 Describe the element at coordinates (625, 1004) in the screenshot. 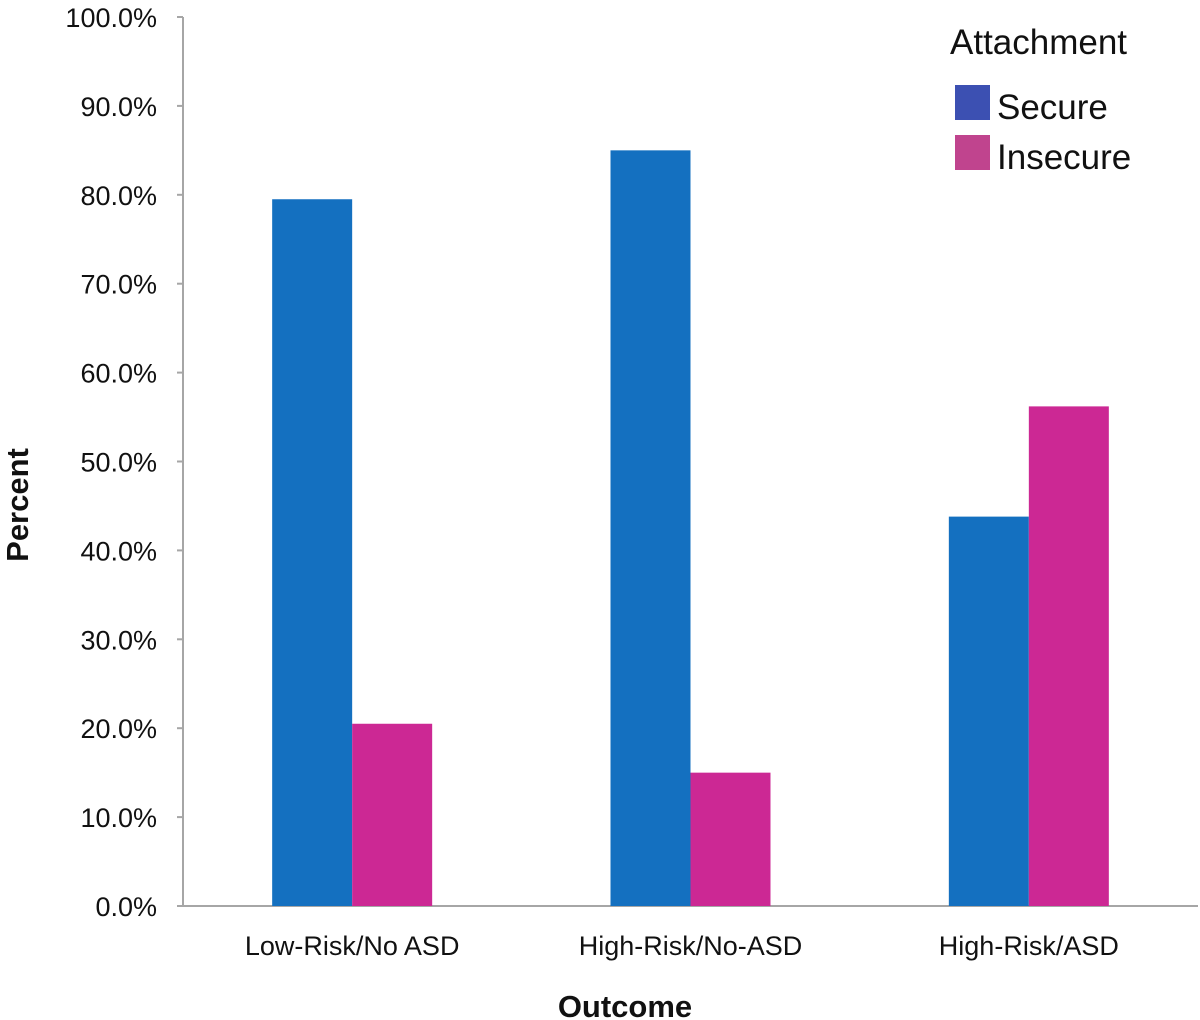

I see `x-axis-title: Outcome` at that location.